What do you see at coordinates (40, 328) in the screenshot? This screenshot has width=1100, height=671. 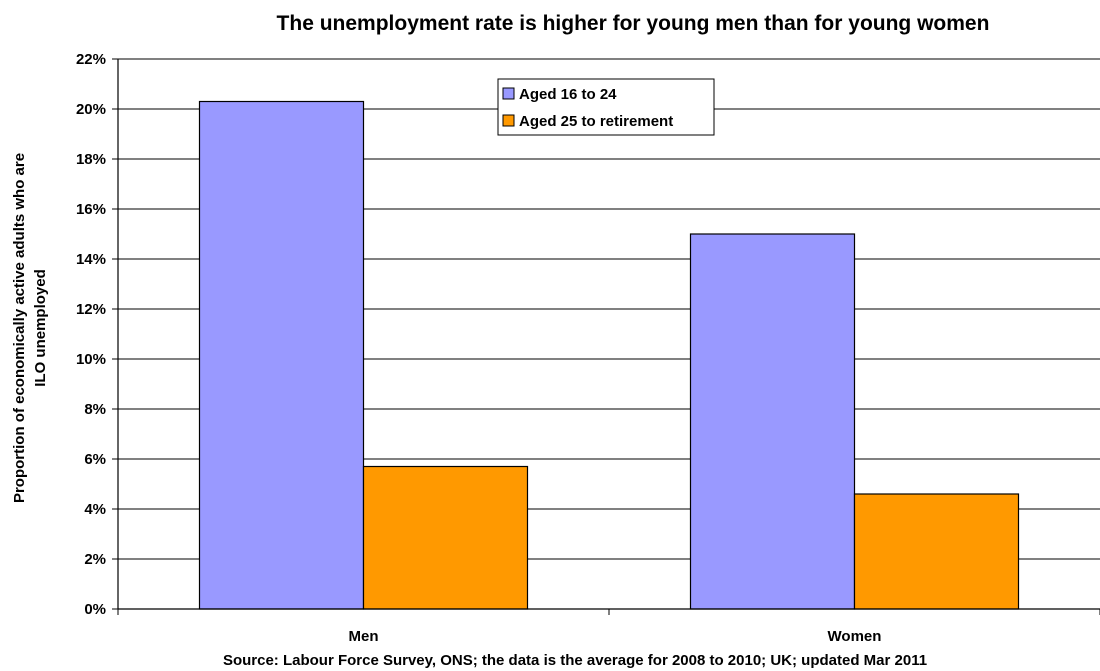 I see `y-axis-label-line-2: ILO unemployed` at bounding box center [40, 328].